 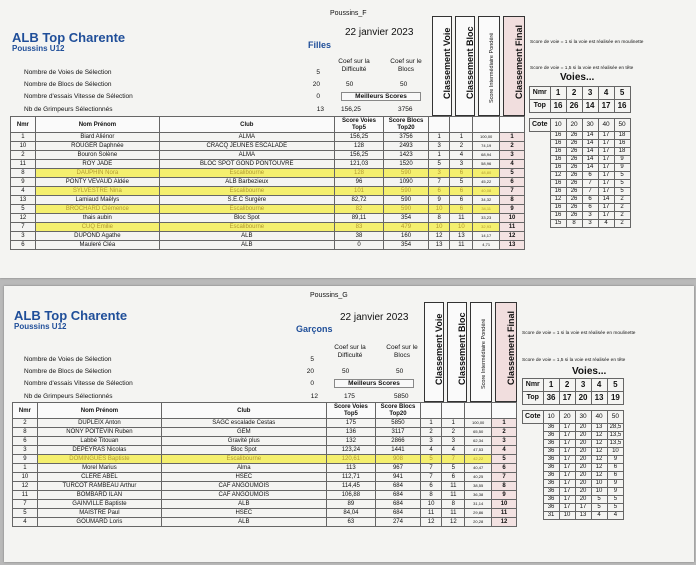 What do you see at coordinates (99, 477) in the screenshot?
I see `cell-name: CLERE ABEL` at bounding box center [99, 477].